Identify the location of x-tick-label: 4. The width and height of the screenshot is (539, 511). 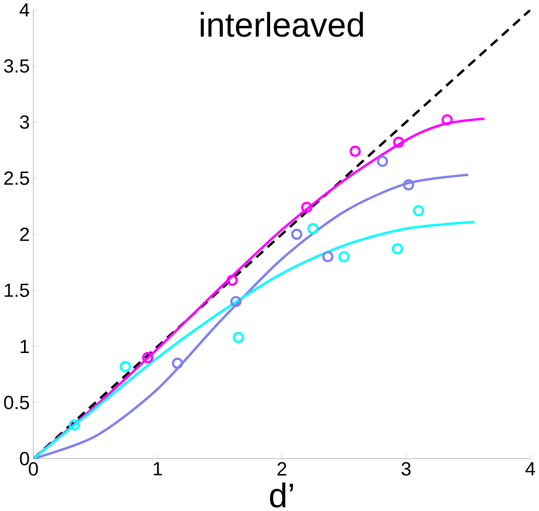
(531, 469).